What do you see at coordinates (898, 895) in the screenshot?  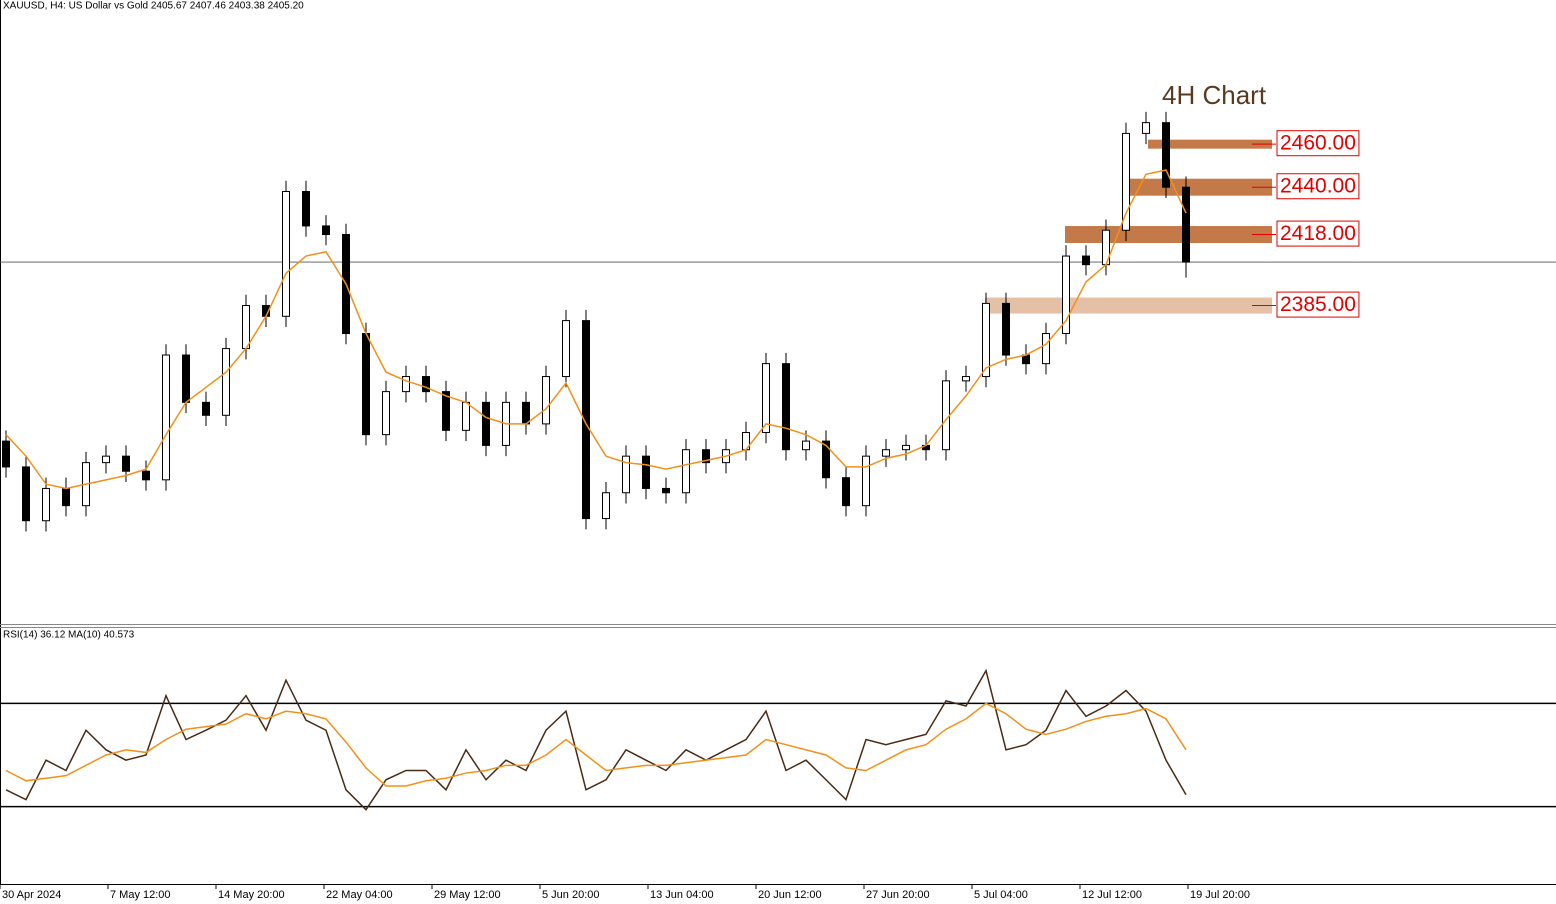 I see `x-tick-label: 27 Jun 20:00` at bounding box center [898, 895].